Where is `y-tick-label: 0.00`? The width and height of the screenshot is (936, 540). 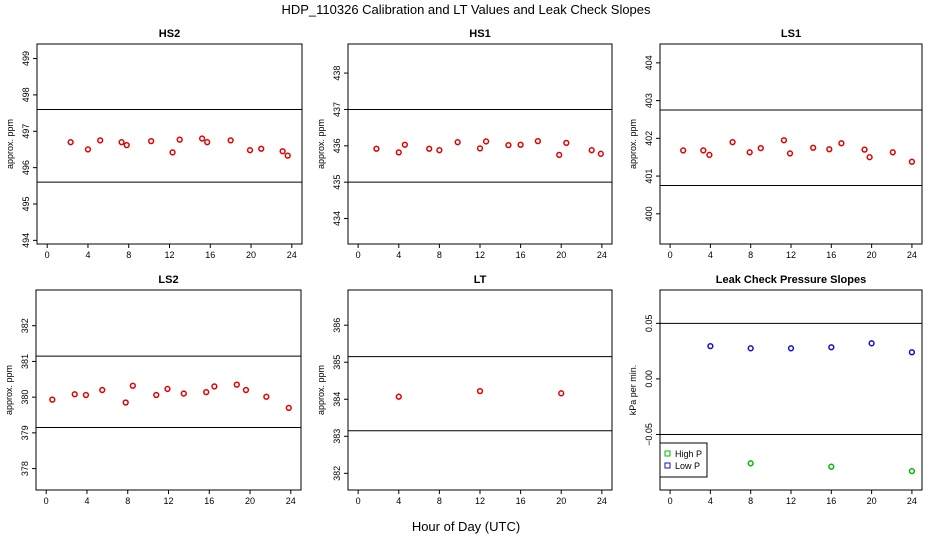
y-tick-label: 0.00 is located at coordinates (649, 379).